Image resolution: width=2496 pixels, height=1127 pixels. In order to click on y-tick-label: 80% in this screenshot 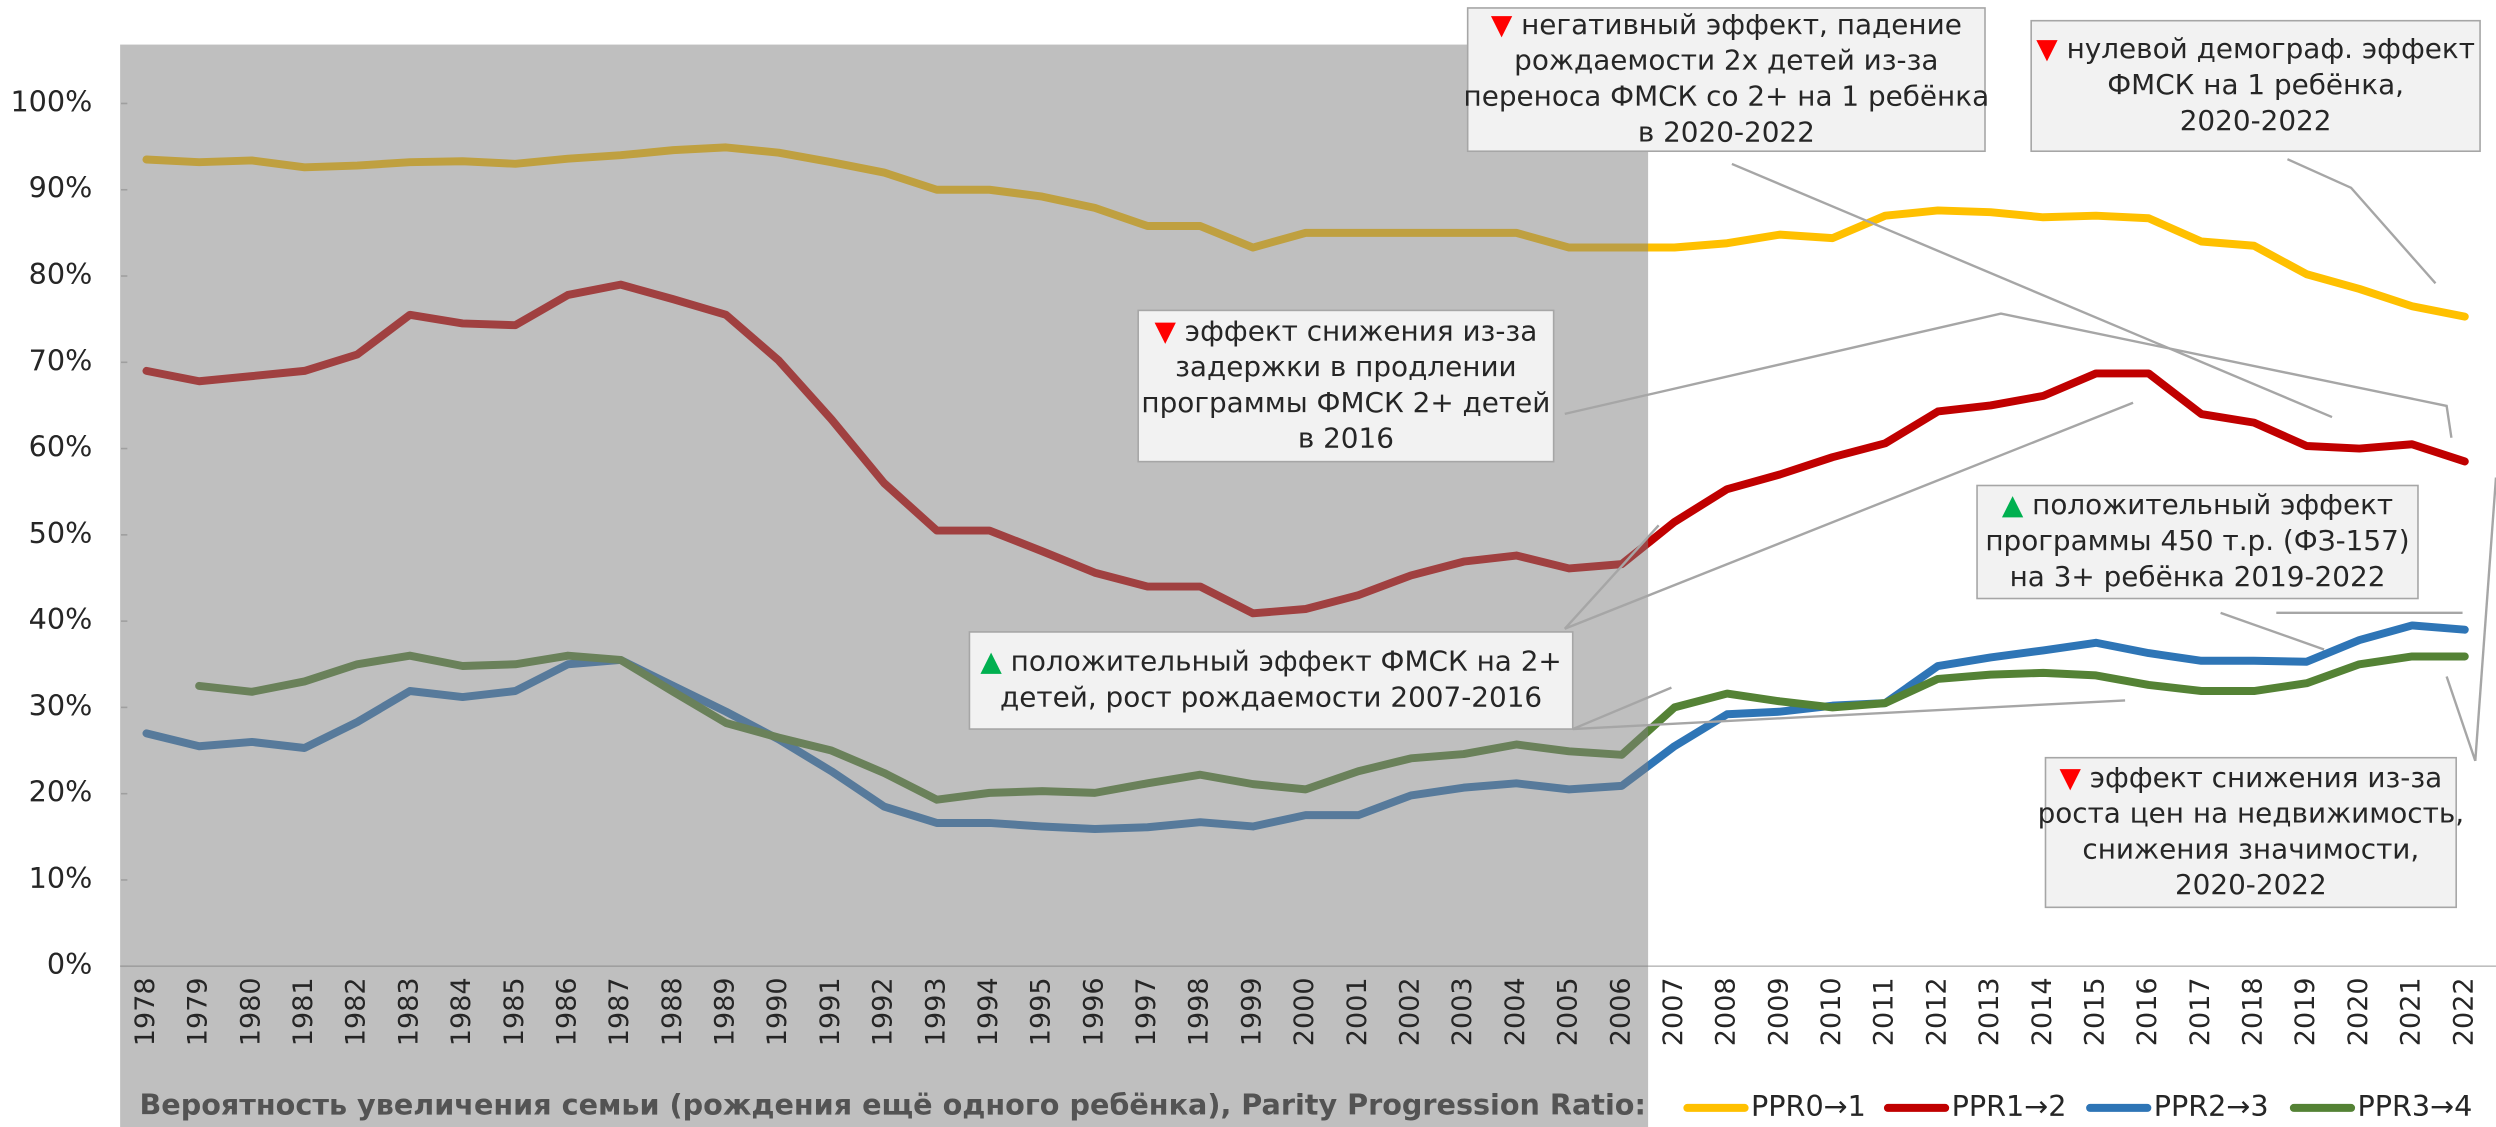, I will do `click(61, 274)`.